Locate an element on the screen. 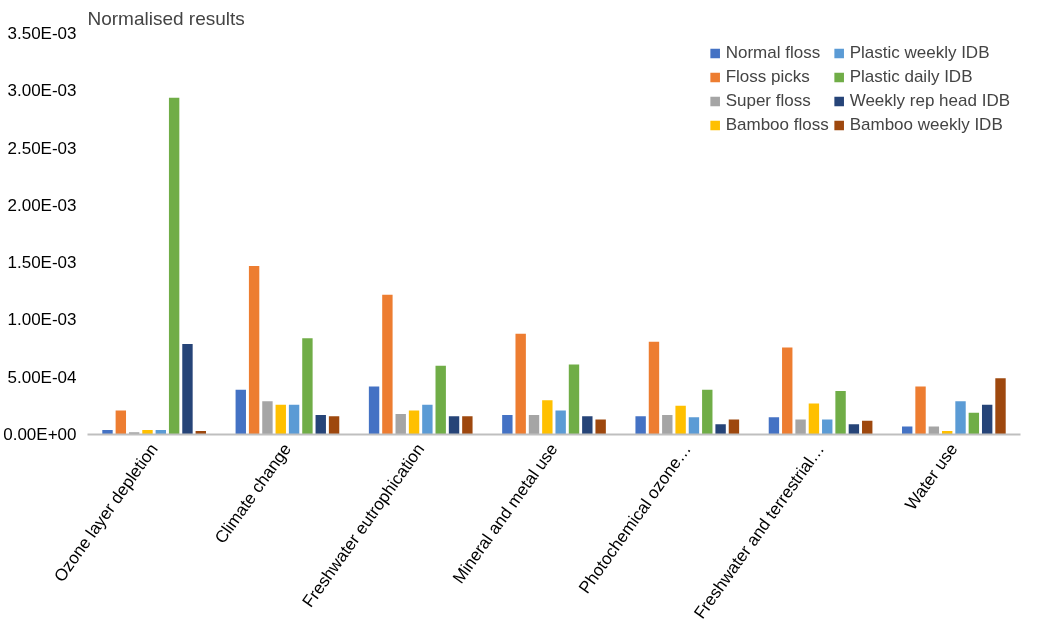  legend-label: Super floss is located at coordinates (768, 101).